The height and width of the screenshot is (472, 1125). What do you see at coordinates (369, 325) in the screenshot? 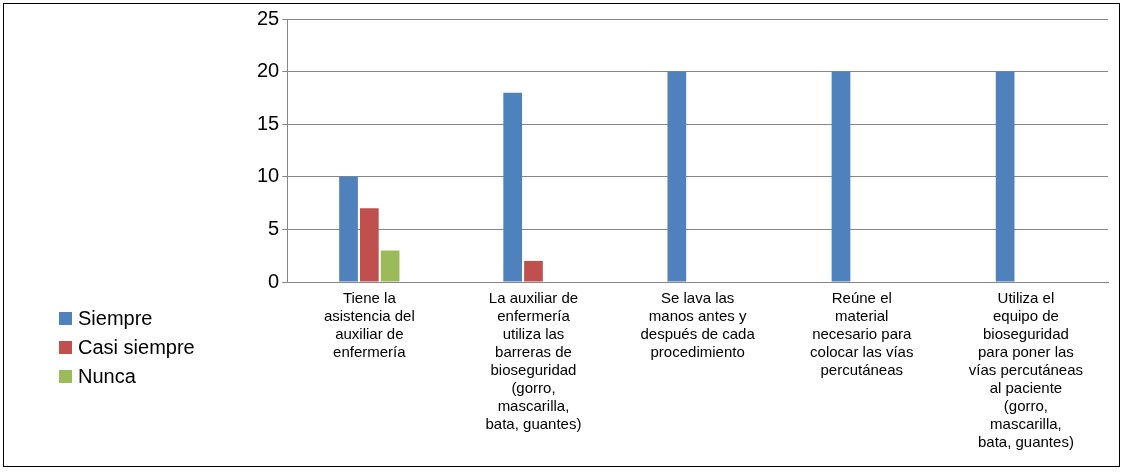
I see `x-tick-label: Tiene la asistencia del auxiliar de enfermería` at bounding box center [369, 325].